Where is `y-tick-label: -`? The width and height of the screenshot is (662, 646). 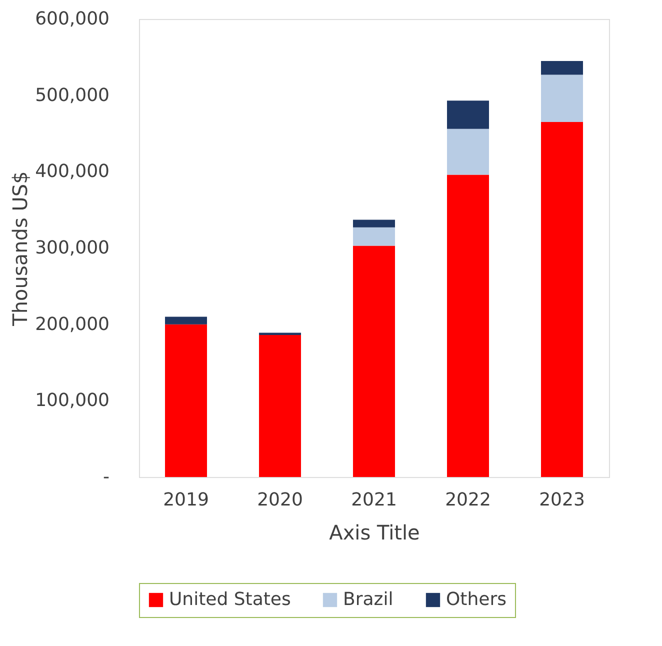
y-tick-label: - is located at coordinates (106, 477).